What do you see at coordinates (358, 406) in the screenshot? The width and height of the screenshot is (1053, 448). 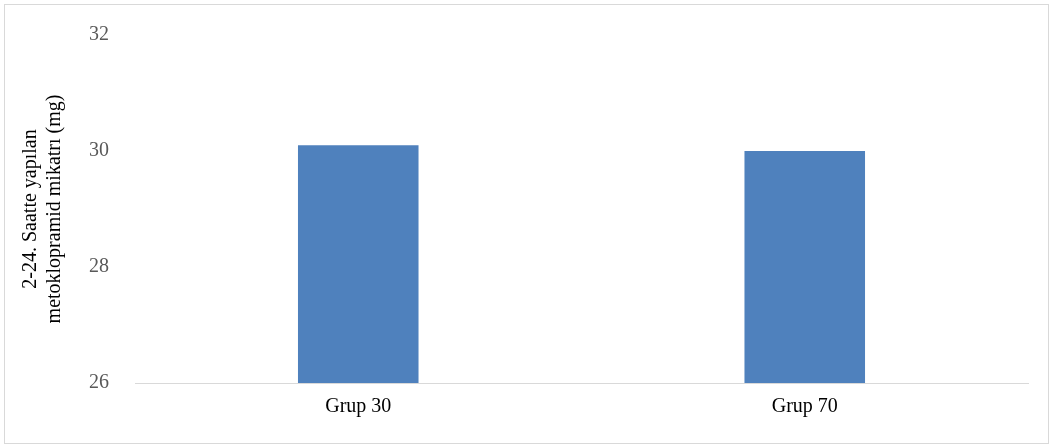 I see `x-tick-label: Grup 30` at bounding box center [358, 406].